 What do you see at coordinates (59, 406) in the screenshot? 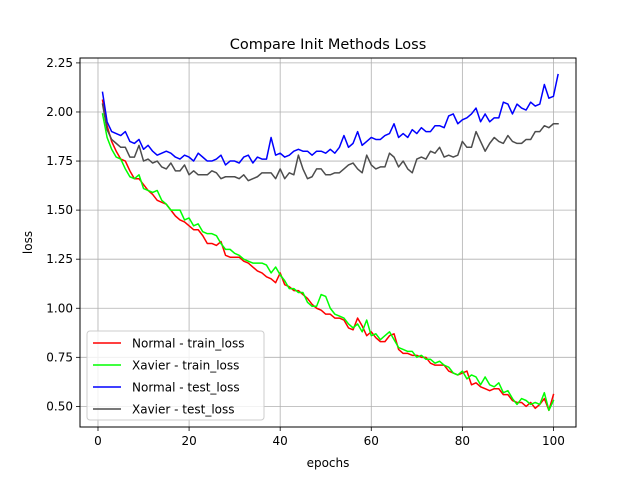
I see `y-tick-label: 0.50` at bounding box center [59, 406].